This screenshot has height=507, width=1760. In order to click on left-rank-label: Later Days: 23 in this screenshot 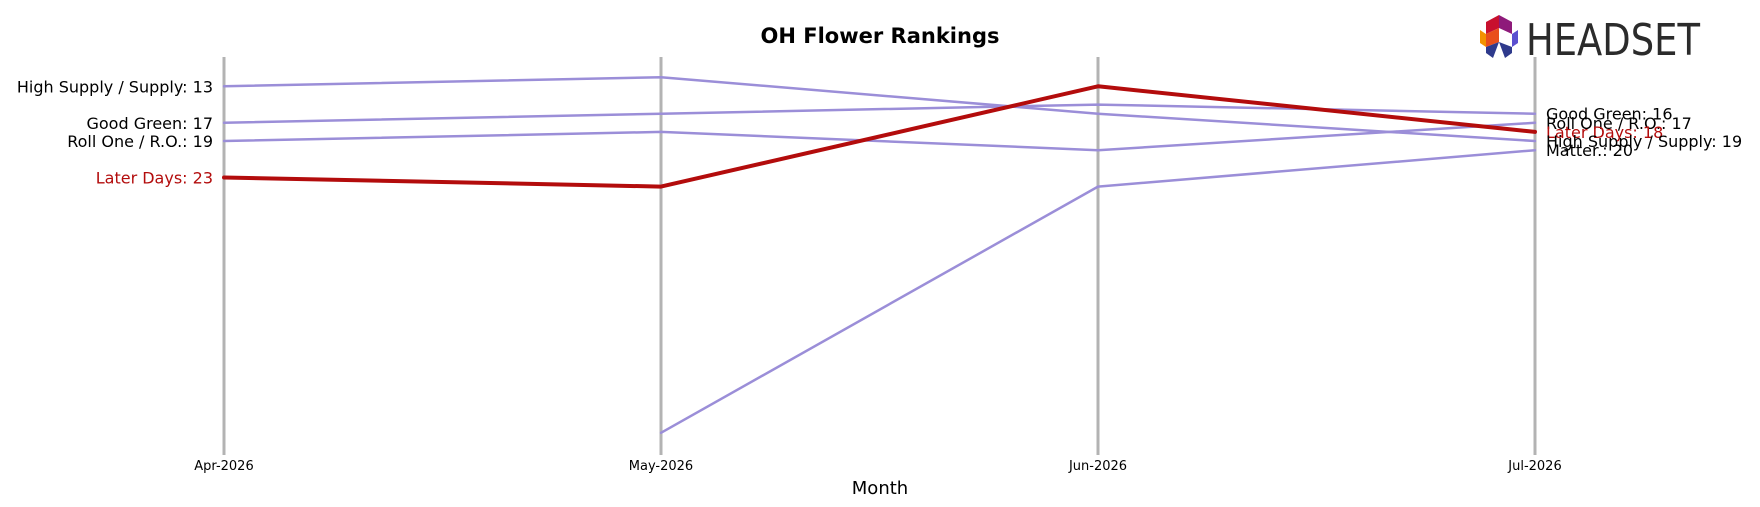, I will do `click(154, 178)`.